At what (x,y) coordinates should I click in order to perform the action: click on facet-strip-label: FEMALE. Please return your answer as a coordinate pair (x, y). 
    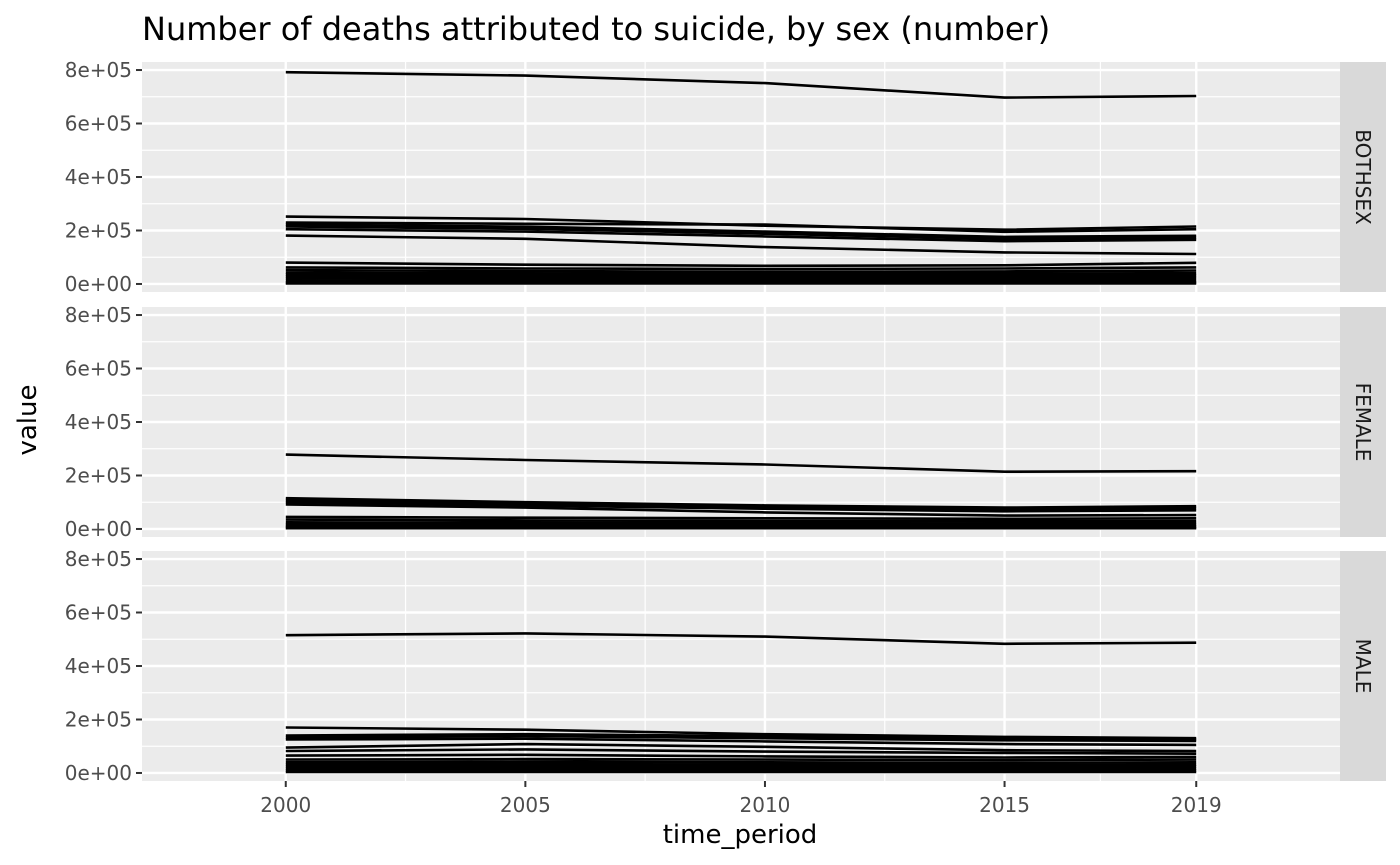
    Looking at the image, I should click on (1363, 422).